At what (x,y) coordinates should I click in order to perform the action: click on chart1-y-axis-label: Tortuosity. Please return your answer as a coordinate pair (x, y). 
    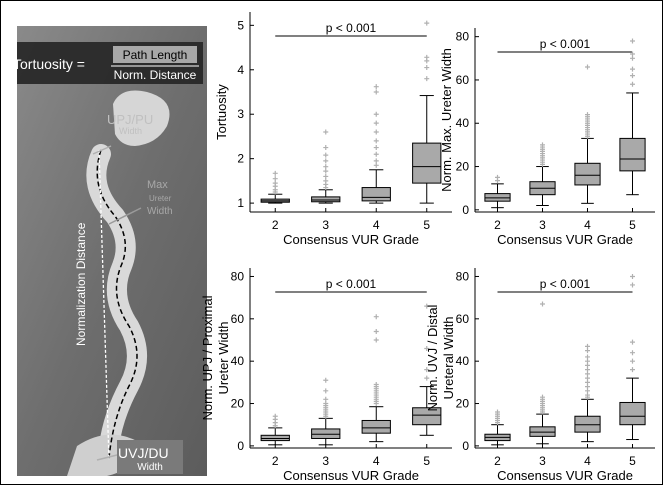
    Looking at the image, I should click on (221, 112).